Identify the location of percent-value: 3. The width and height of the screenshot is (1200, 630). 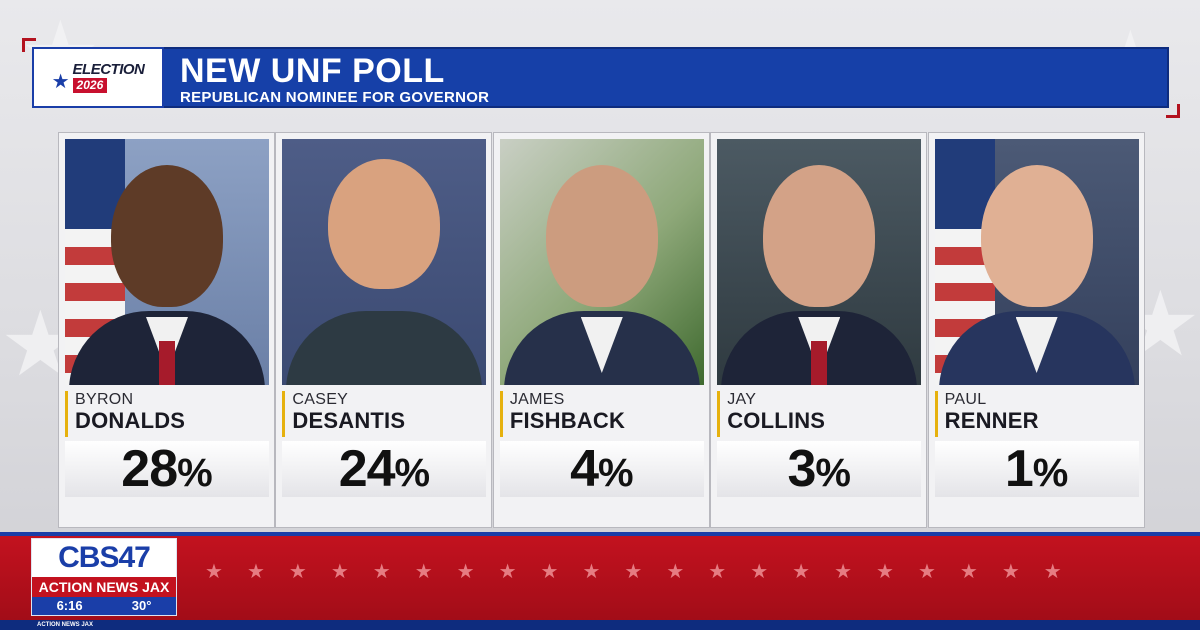
(801, 469).